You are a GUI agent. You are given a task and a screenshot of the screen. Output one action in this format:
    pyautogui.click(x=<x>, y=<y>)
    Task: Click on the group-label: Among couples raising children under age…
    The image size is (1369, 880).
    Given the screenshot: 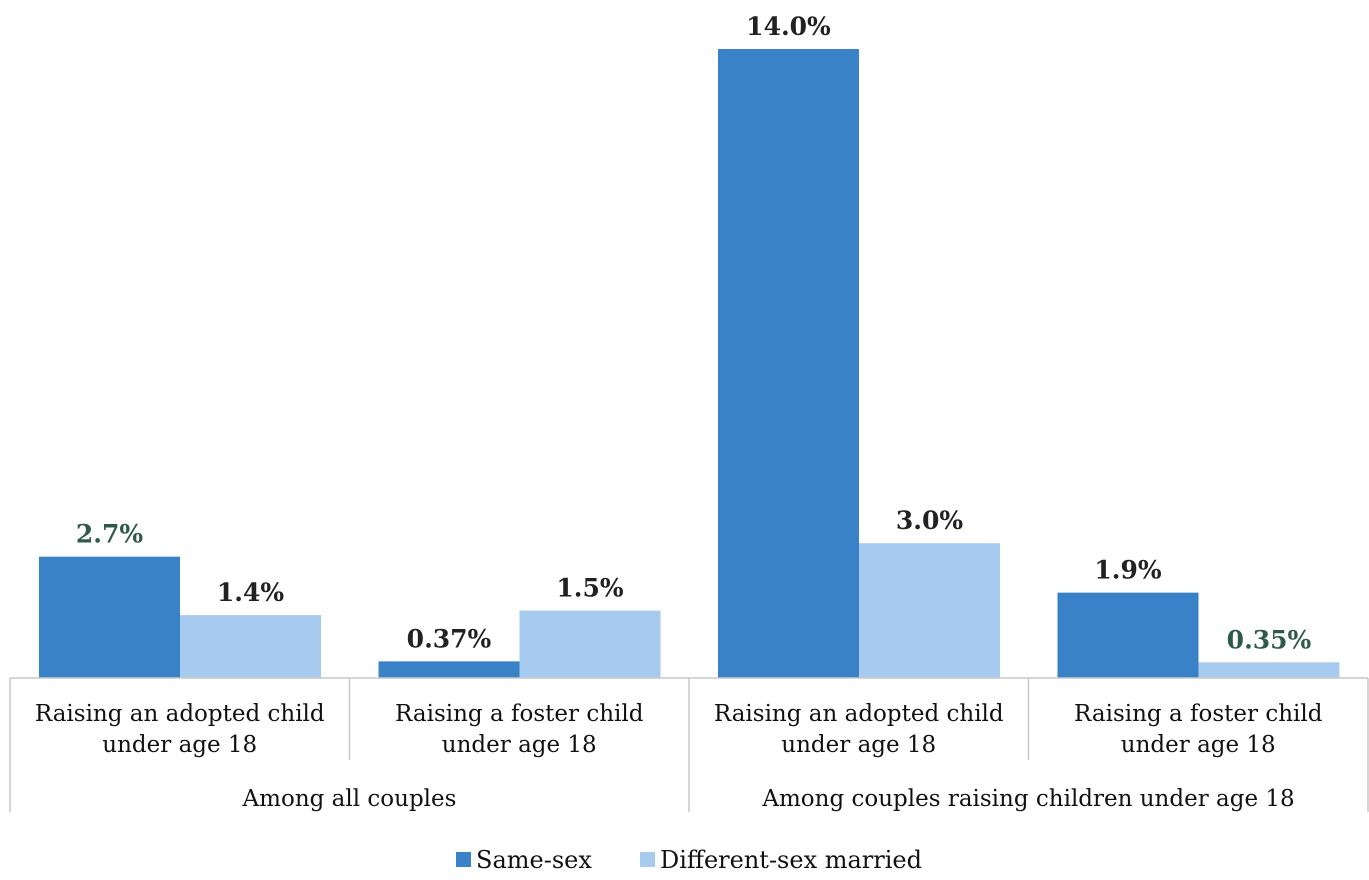 What is the action you would take?
    pyautogui.click(x=1027, y=799)
    